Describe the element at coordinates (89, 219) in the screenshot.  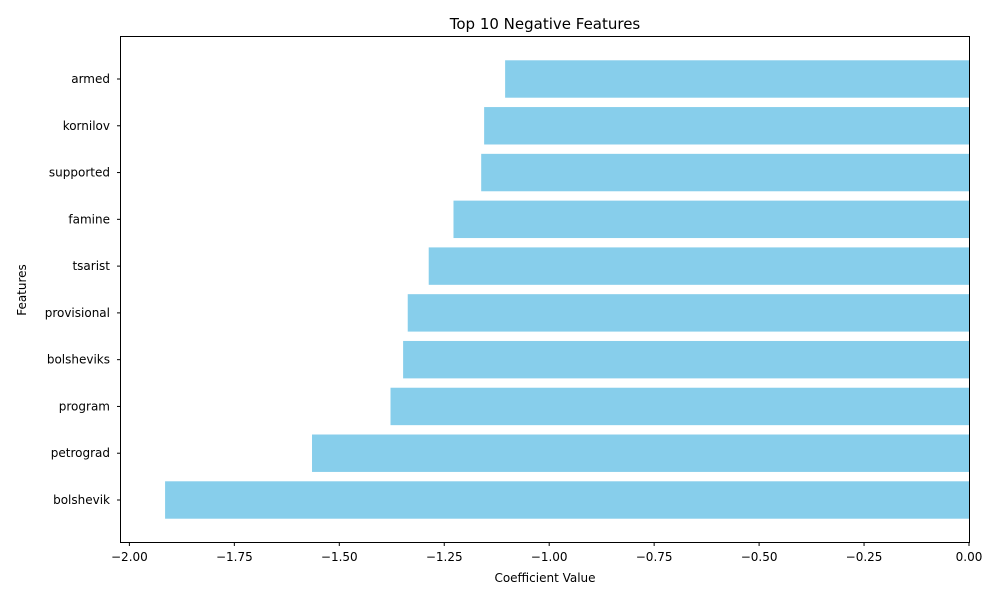
I see `y-tick-label: famine` at that location.